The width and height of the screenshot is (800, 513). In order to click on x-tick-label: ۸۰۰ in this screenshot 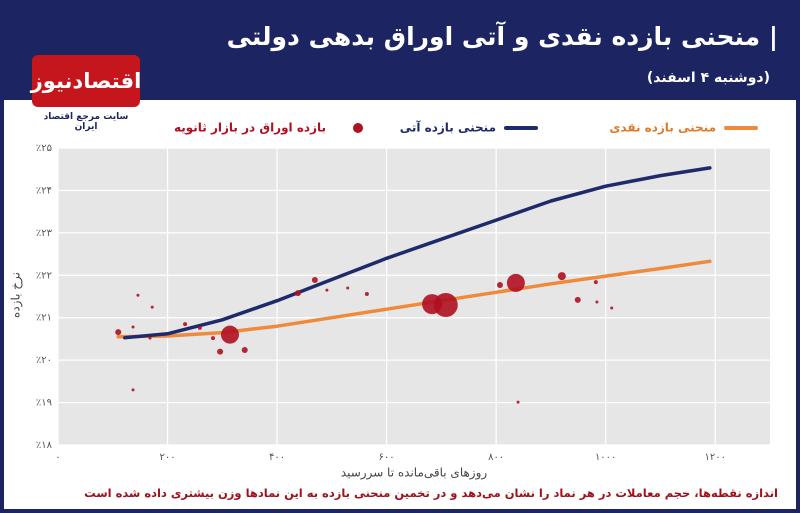, I will do `click(496, 457)`.